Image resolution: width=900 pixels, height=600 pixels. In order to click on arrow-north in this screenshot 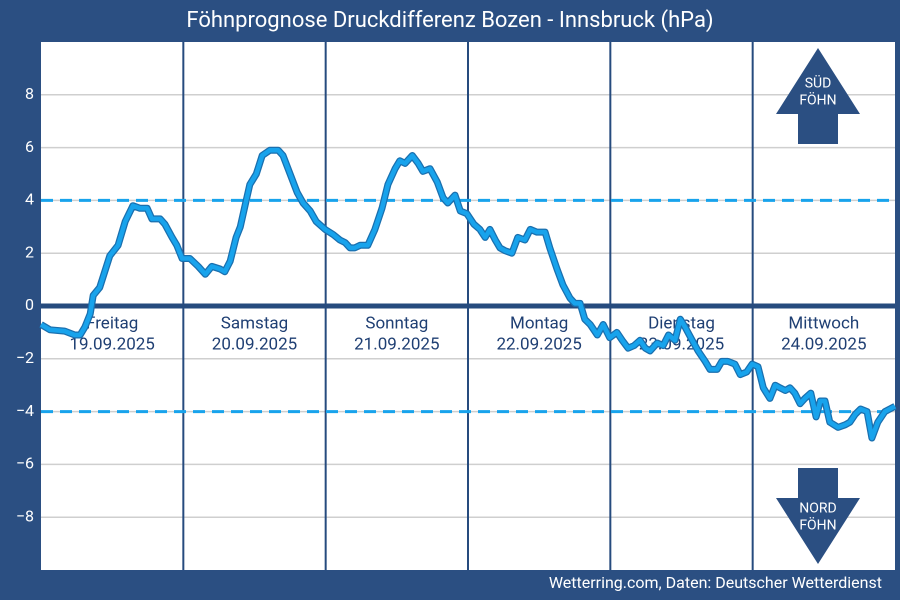, I will do `click(818, 516)`.